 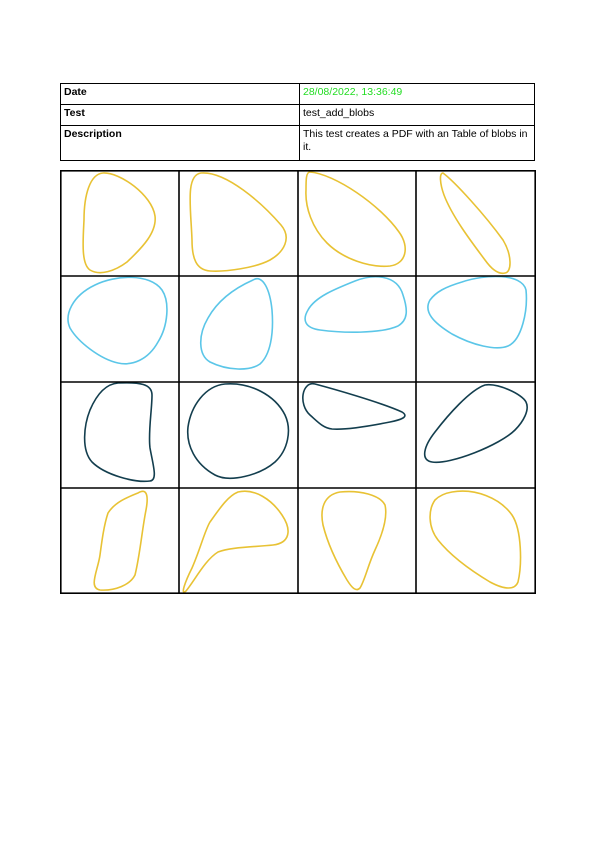 What do you see at coordinates (475, 539) in the screenshot?
I see `blob-r4-c4` at bounding box center [475, 539].